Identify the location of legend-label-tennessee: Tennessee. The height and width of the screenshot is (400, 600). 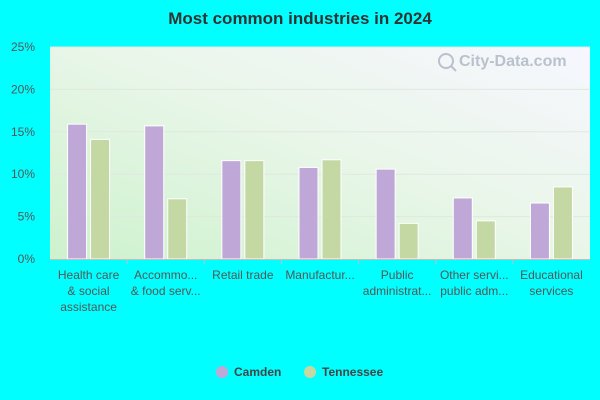
(352, 372).